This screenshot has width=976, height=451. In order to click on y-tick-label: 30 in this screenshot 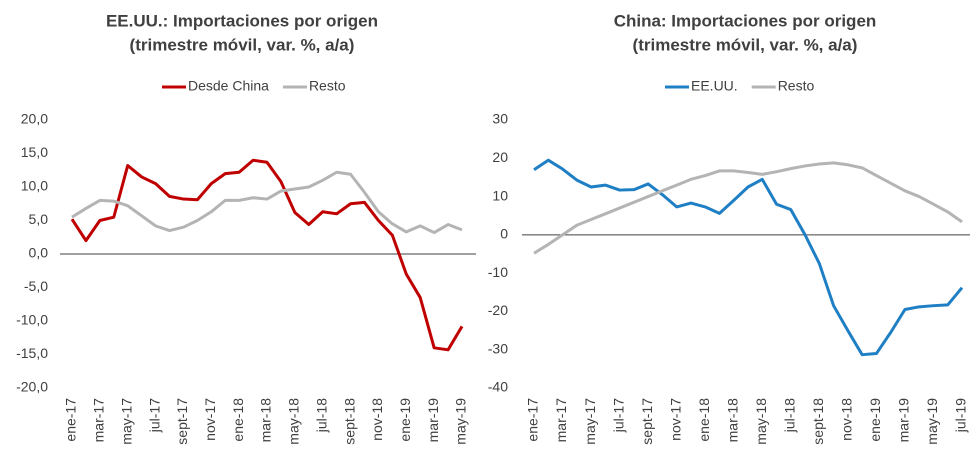, I will do `click(500, 119)`.